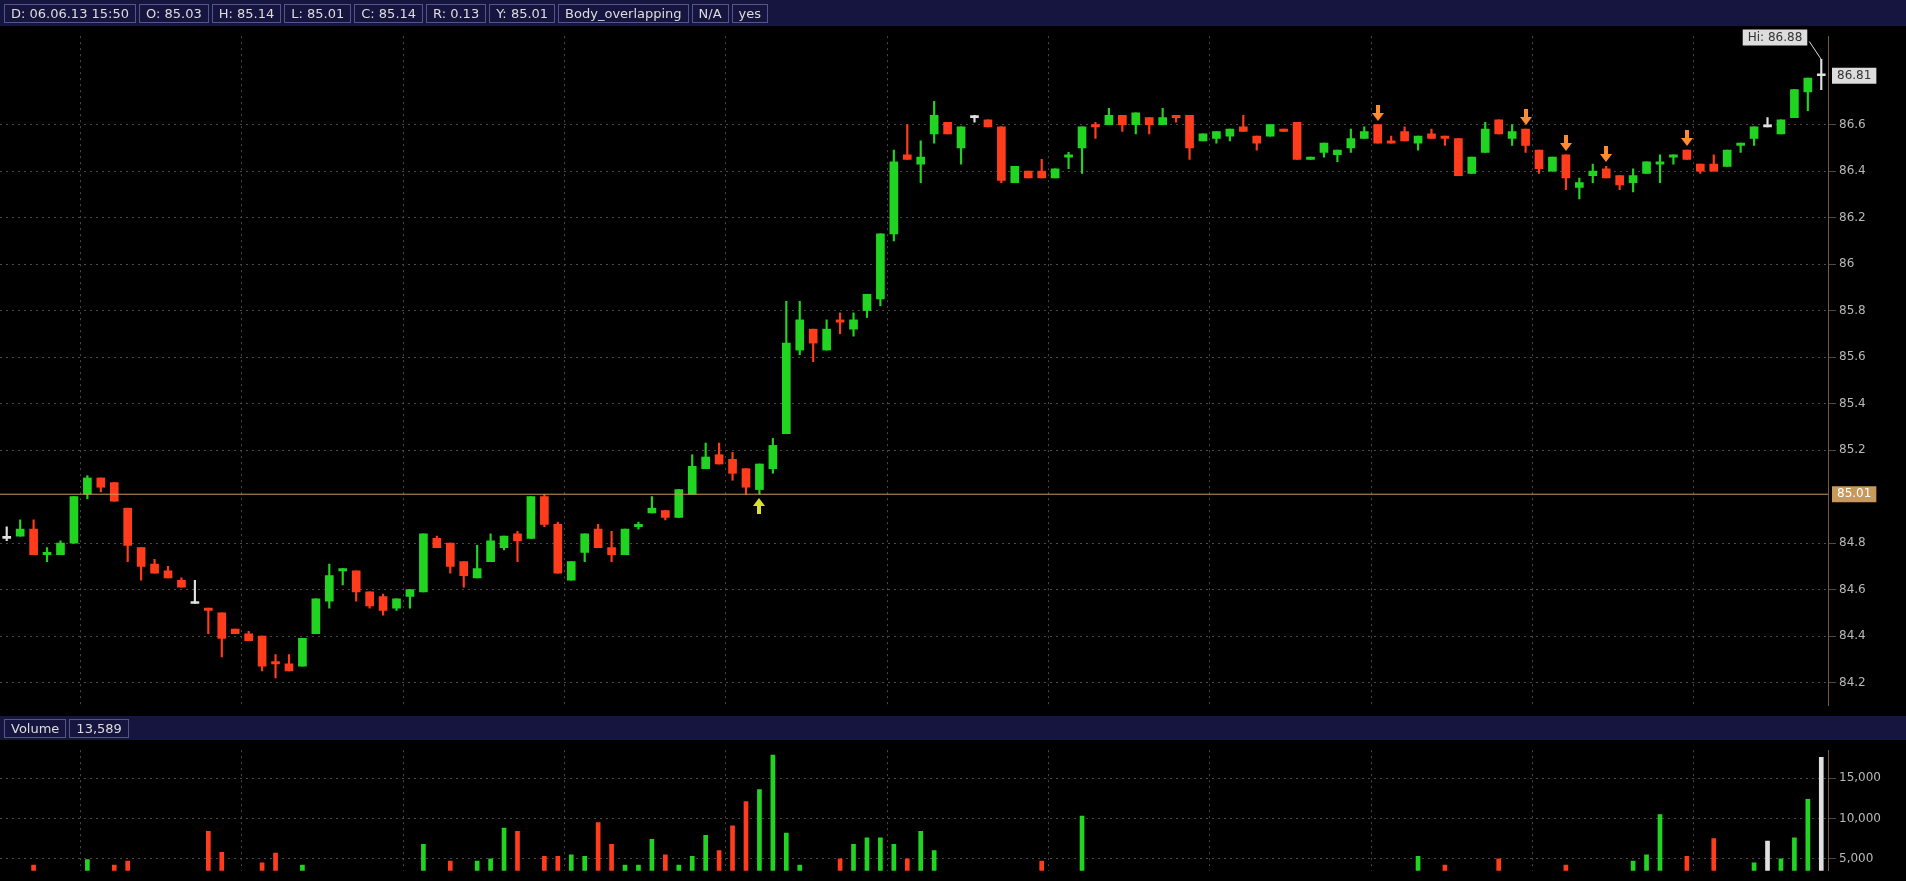  I want to click on y-tick-label: 86.6, so click(1852, 123).